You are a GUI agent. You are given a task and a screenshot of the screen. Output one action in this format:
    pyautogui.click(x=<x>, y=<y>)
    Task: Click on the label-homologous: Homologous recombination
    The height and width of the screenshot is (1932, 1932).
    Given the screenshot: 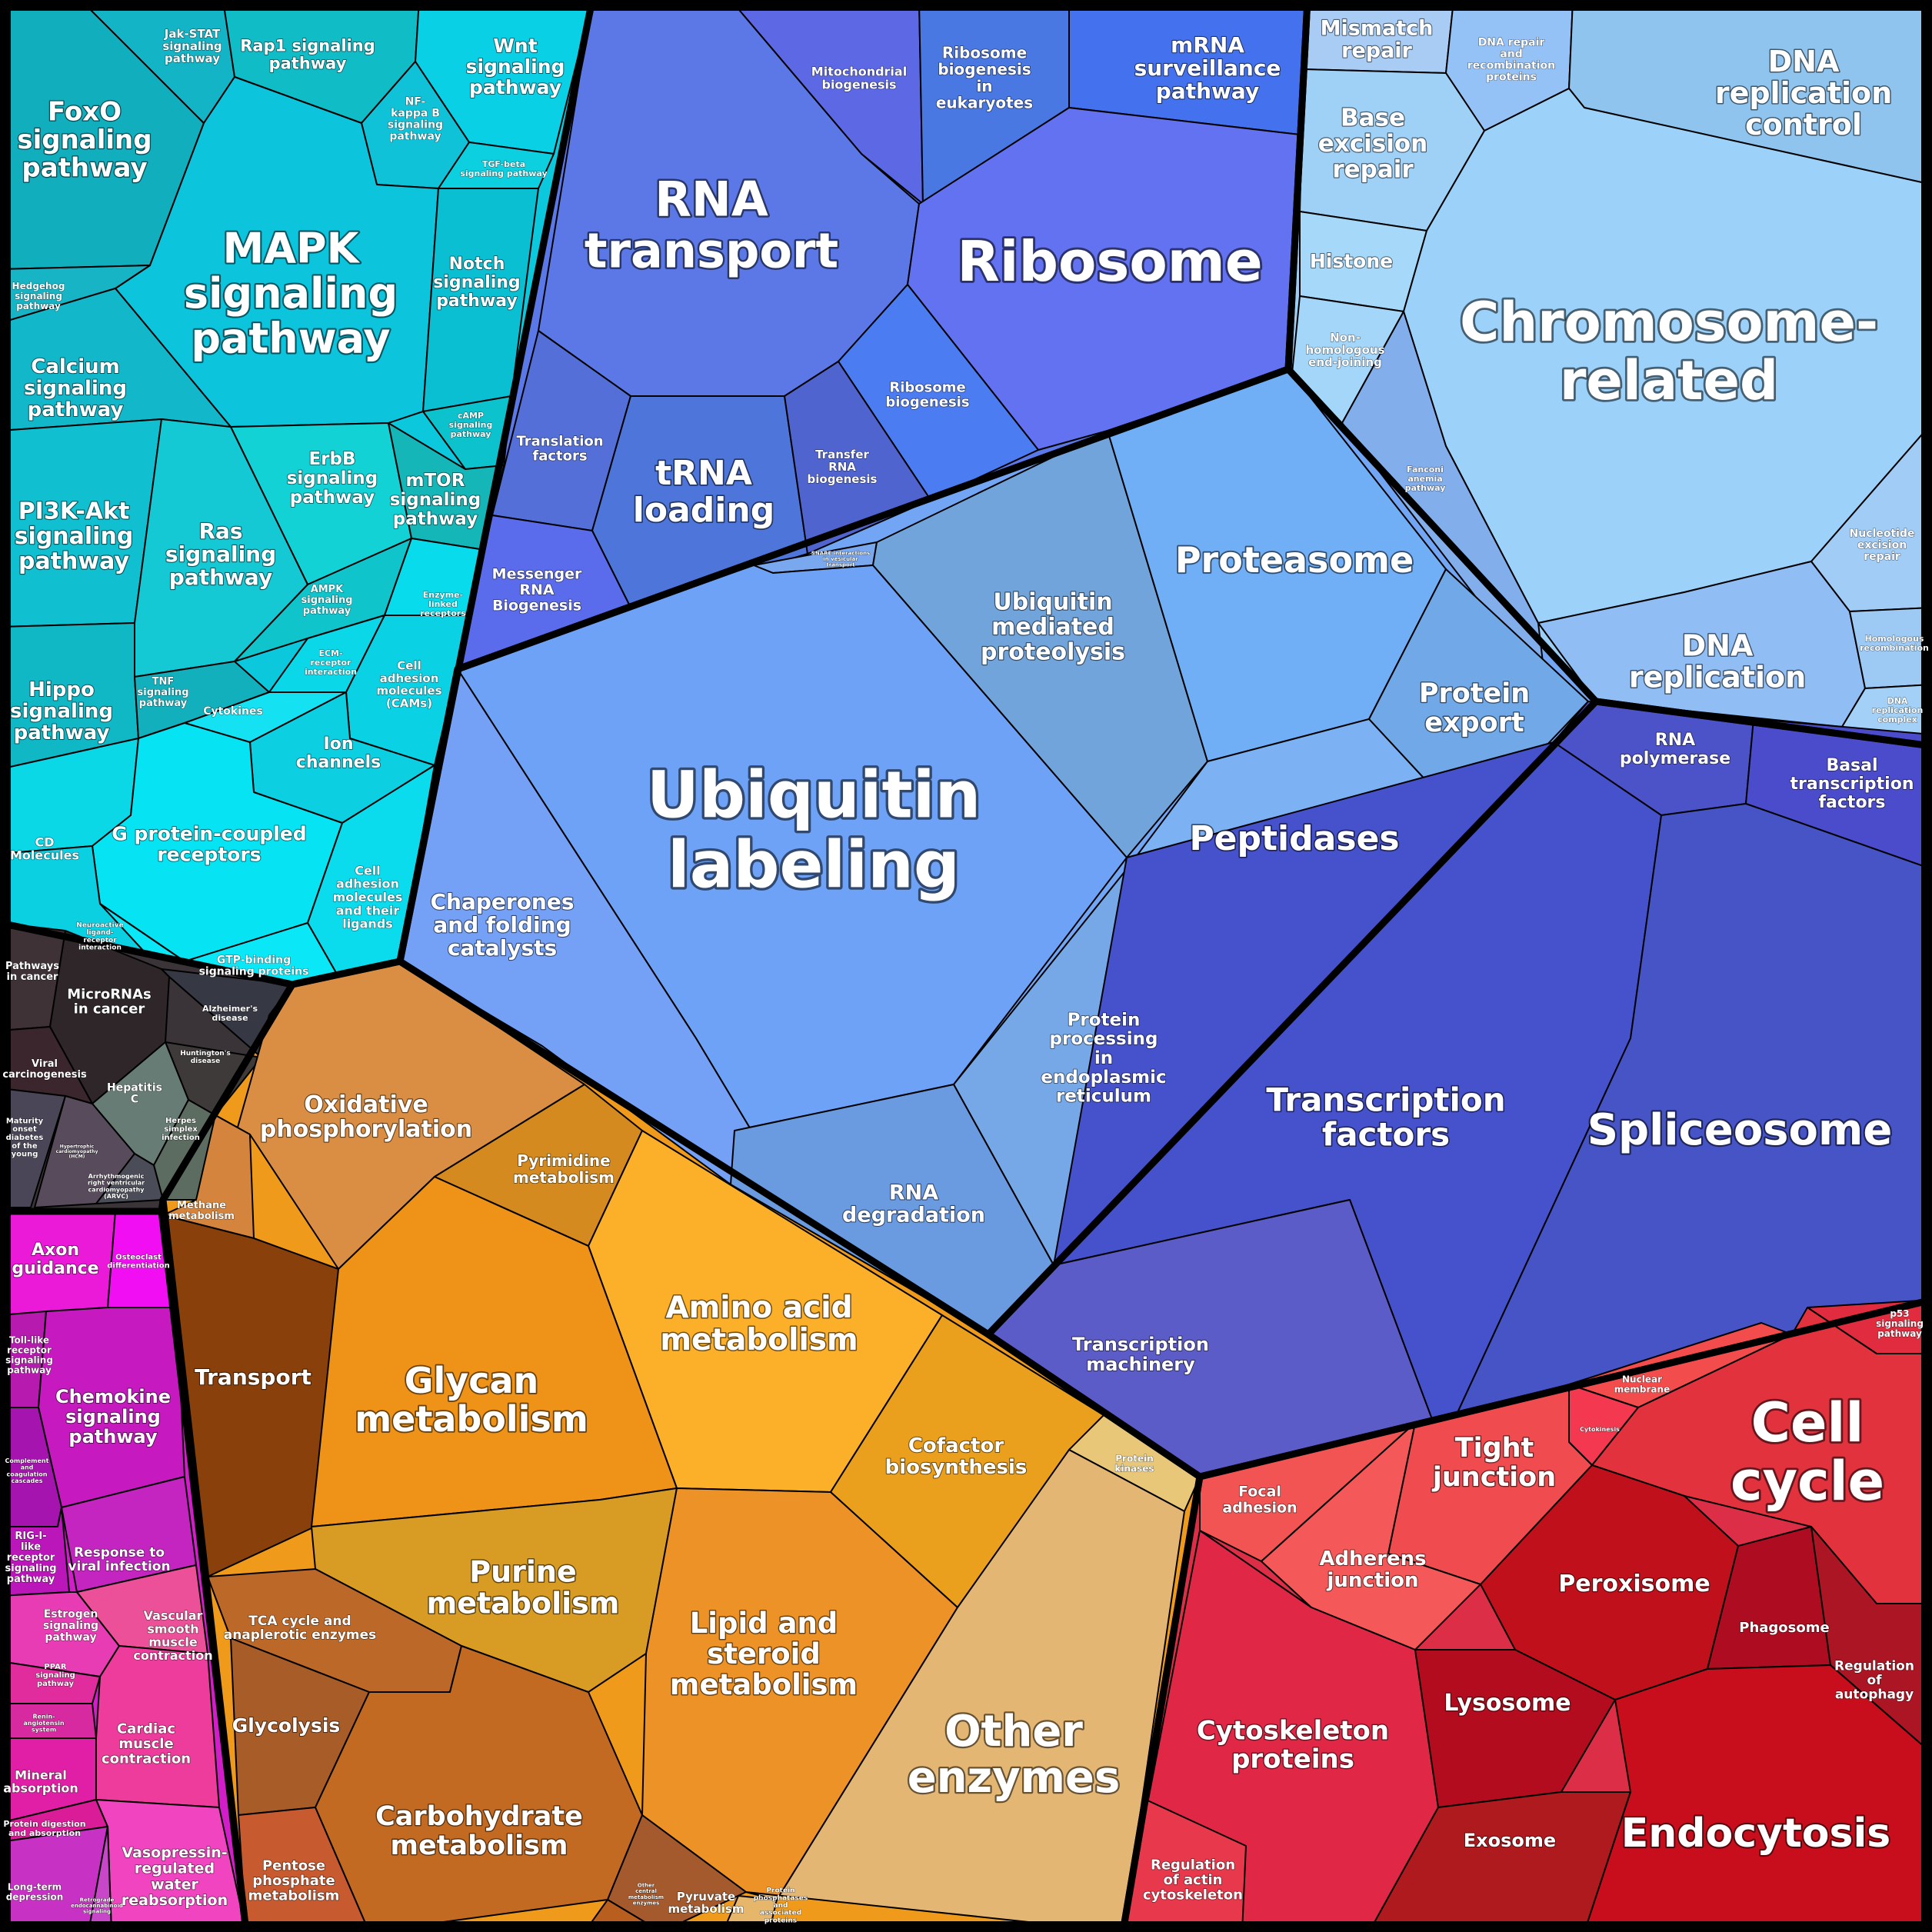 What is the action you would take?
    pyautogui.click(x=1894, y=643)
    